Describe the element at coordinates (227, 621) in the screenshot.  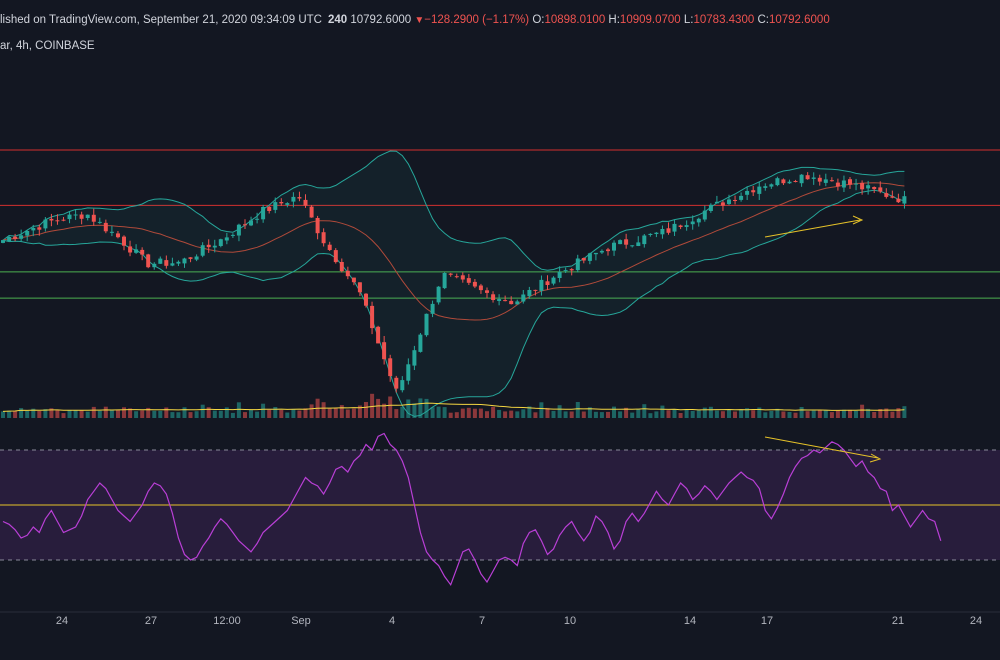
I see `x-tick-label: 12:00` at that location.